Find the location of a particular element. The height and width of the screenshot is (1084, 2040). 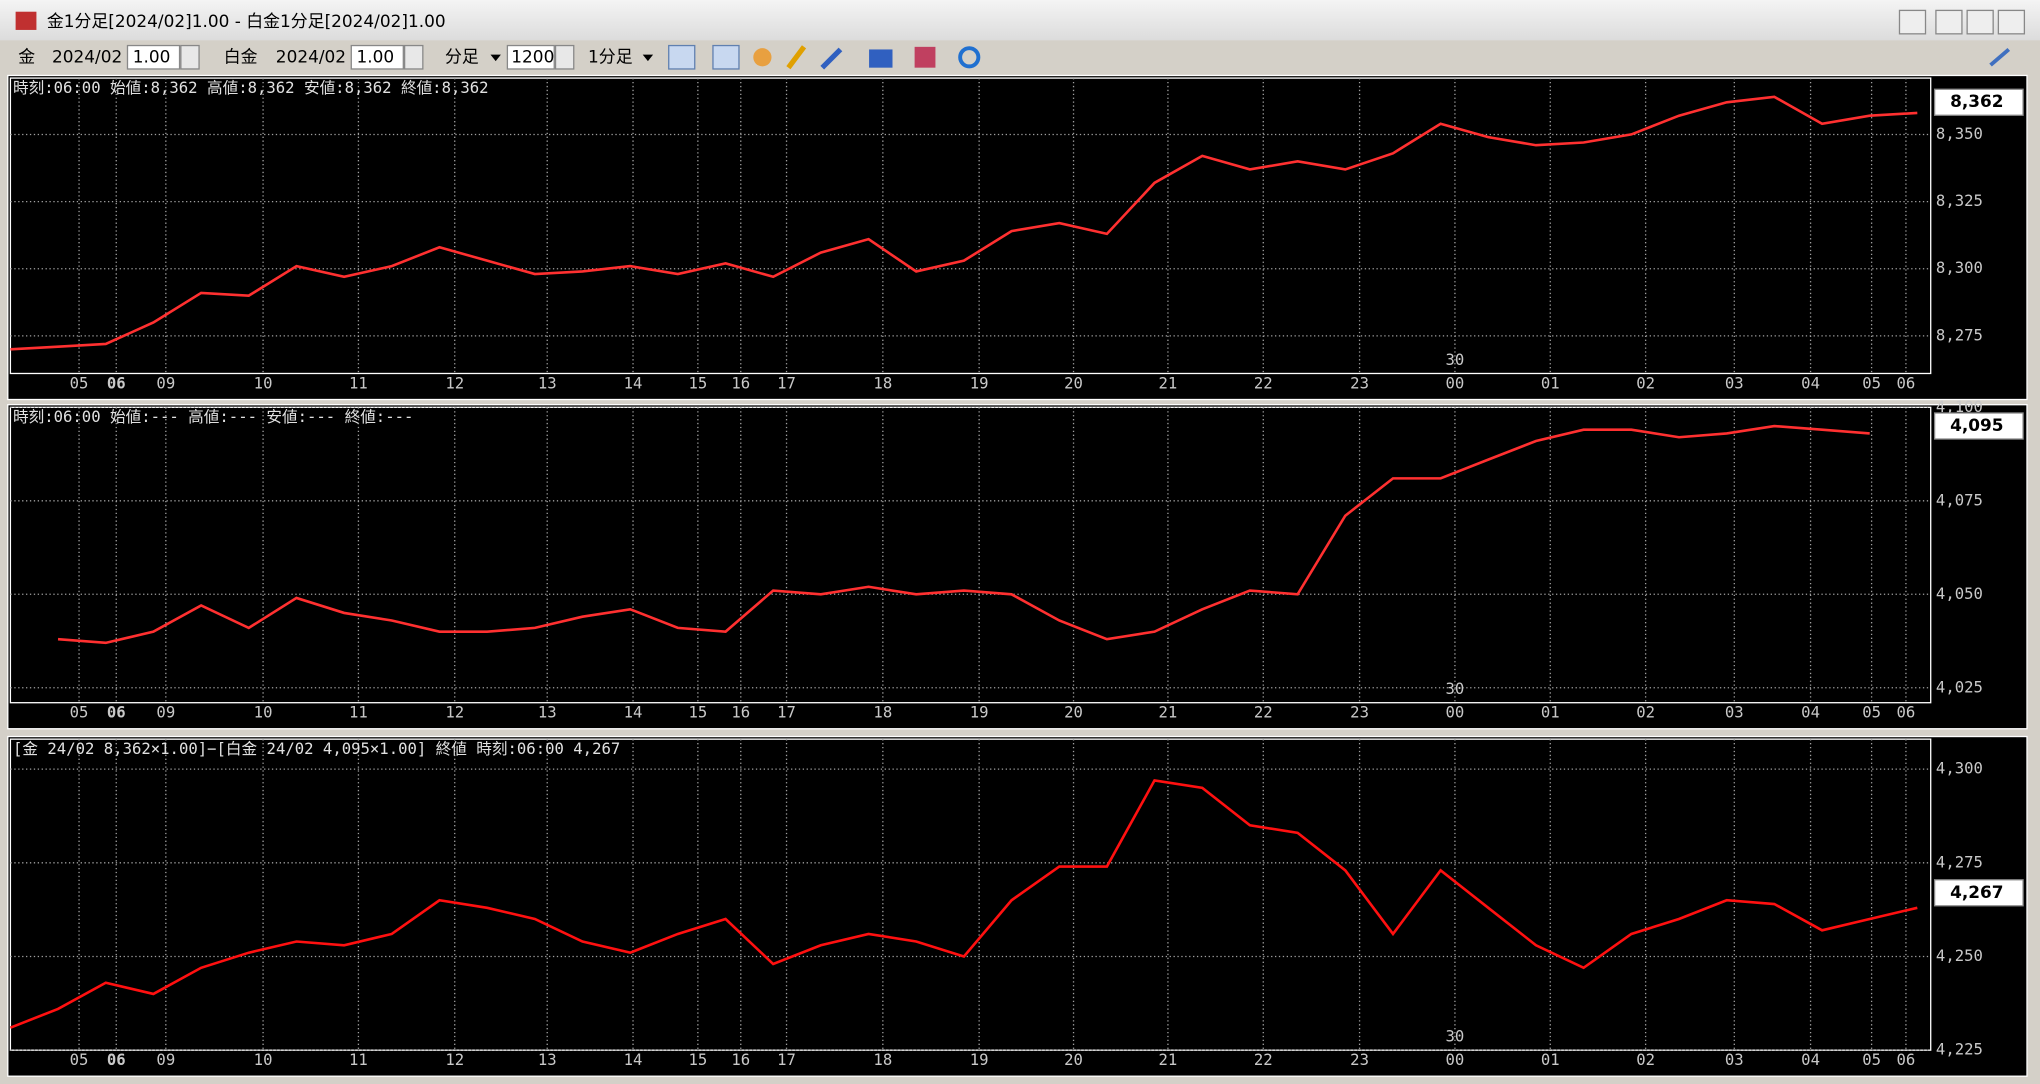

x-tick-label: 19 is located at coordinates (979, 713).